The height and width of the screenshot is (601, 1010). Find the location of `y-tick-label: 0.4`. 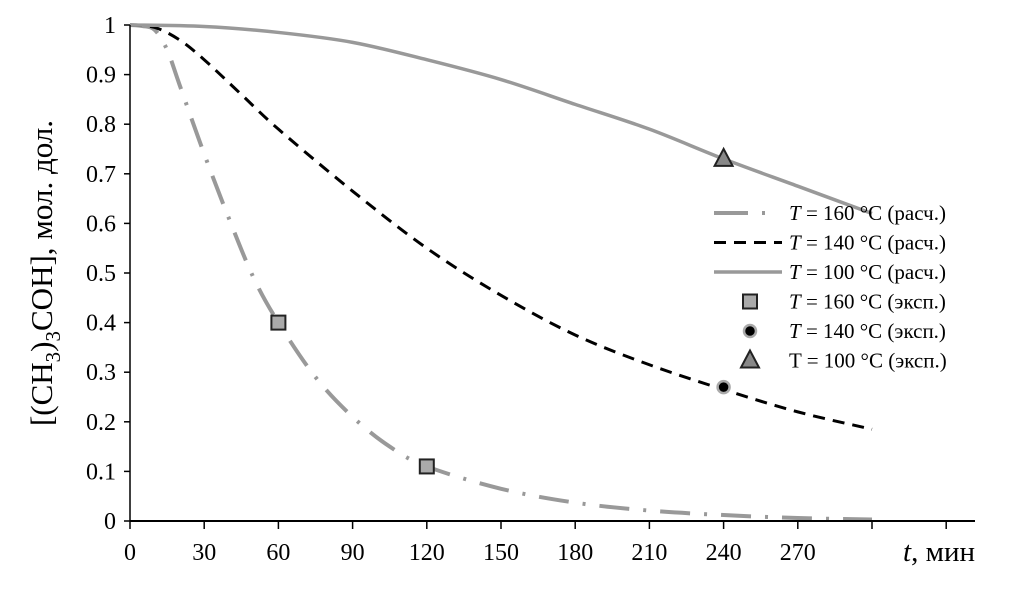

y-tick-label: 0.4 is located at coordinates (101, 324).